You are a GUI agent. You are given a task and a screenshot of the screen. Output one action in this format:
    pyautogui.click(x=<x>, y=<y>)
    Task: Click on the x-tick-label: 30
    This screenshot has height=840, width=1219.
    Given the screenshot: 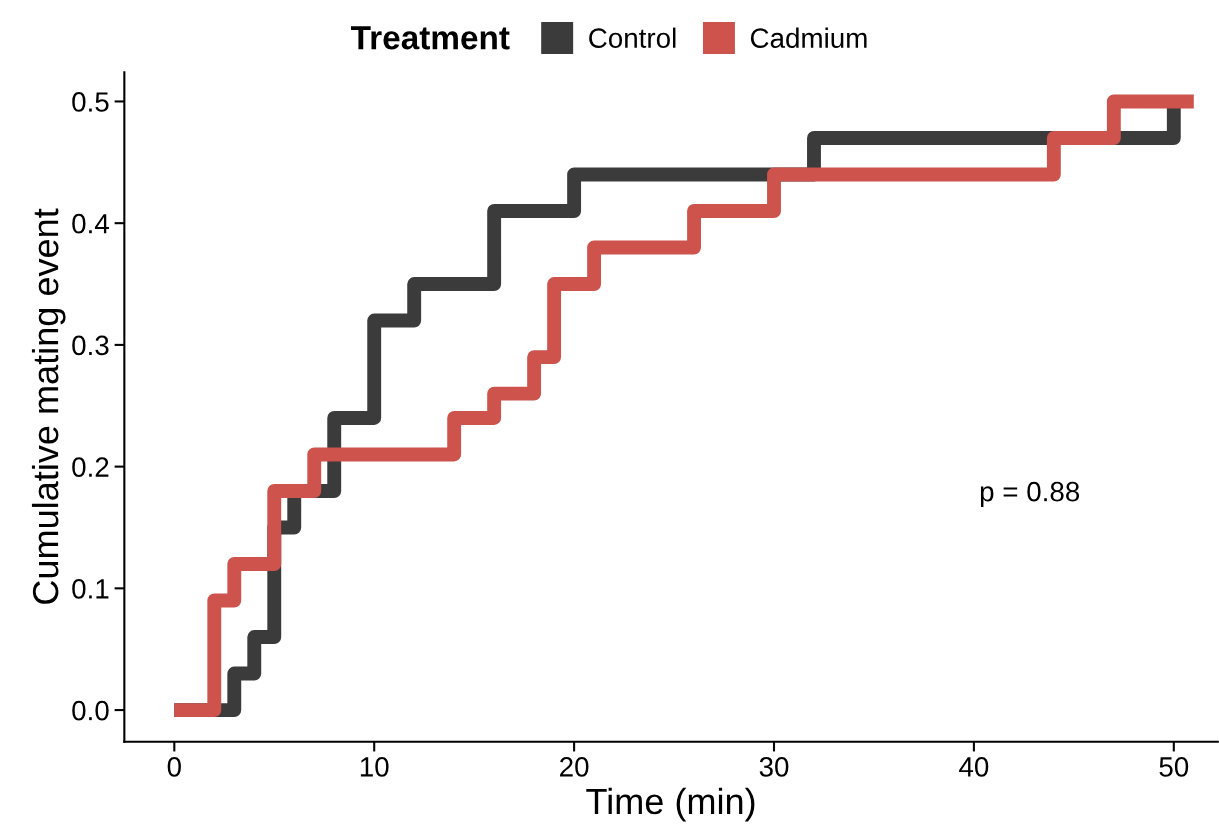 What is the action you would take?
    pyautogui.click(x=774, y=767)
    